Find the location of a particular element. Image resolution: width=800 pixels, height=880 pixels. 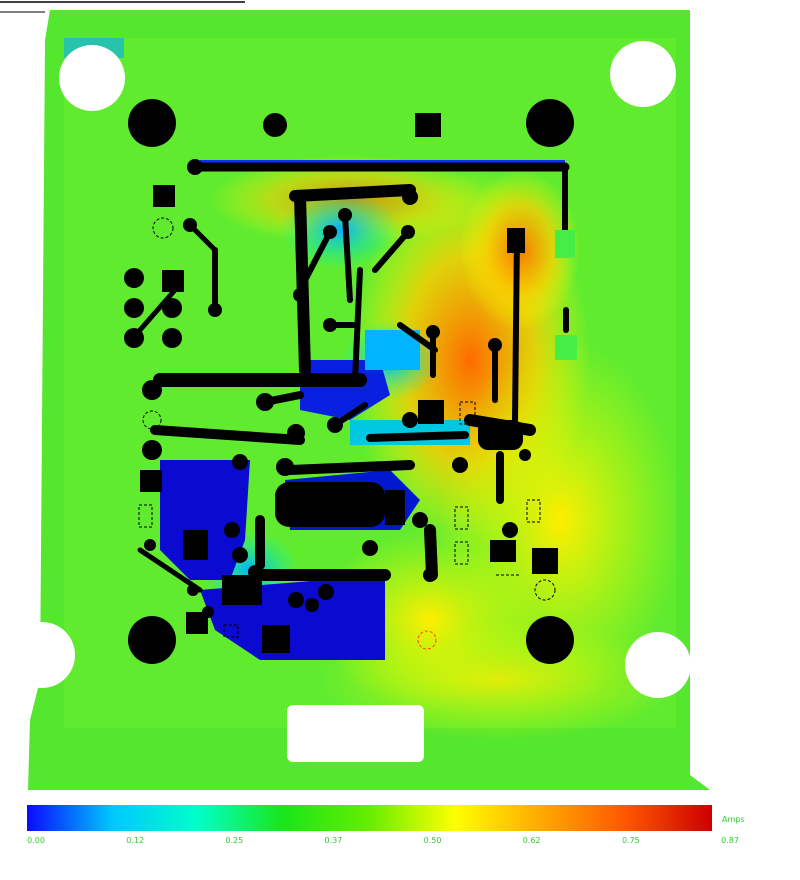

legend-tick-label: 0.50 is located at coordinates (432, 840).